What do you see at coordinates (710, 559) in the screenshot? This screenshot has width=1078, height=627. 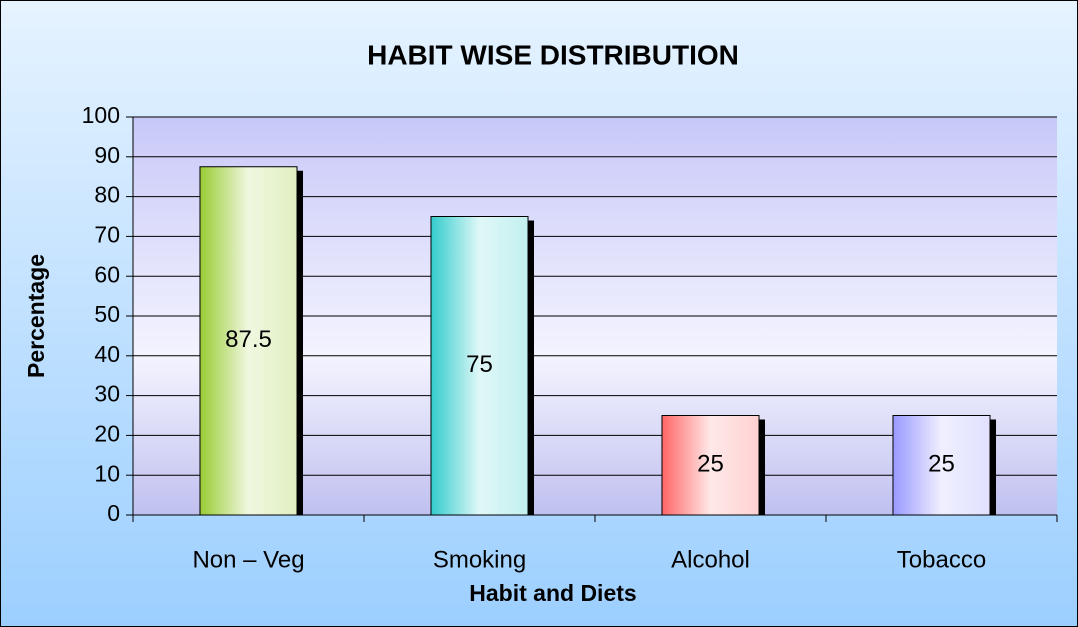 I see `x-tick-label: Alcohol` at bounding box center [710, 559].